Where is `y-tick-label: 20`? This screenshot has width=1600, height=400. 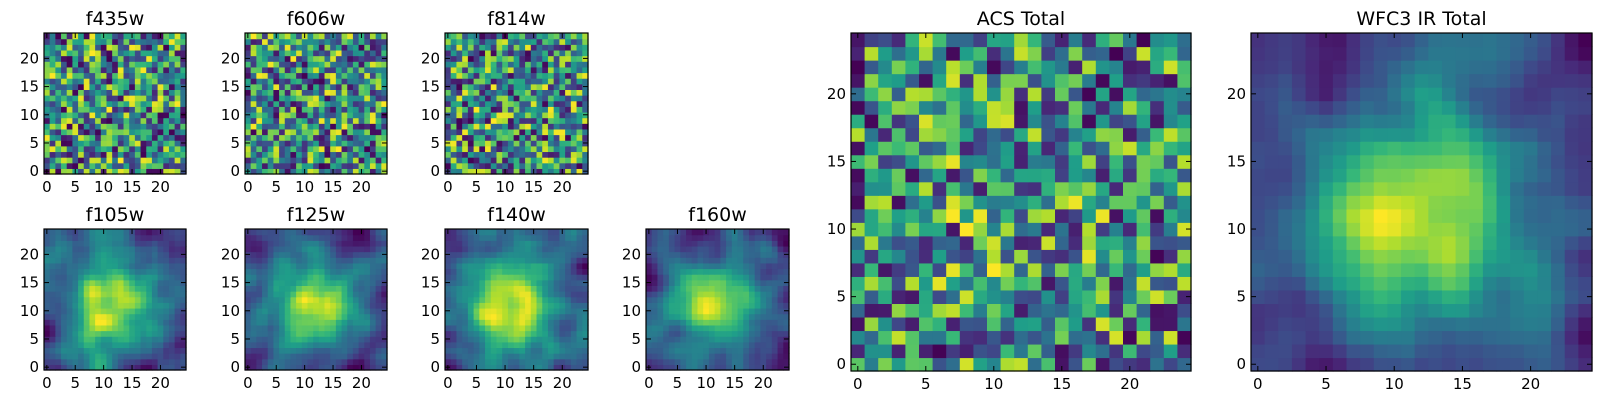
y-tick-label: 20 is located at coordinates (430, 58).